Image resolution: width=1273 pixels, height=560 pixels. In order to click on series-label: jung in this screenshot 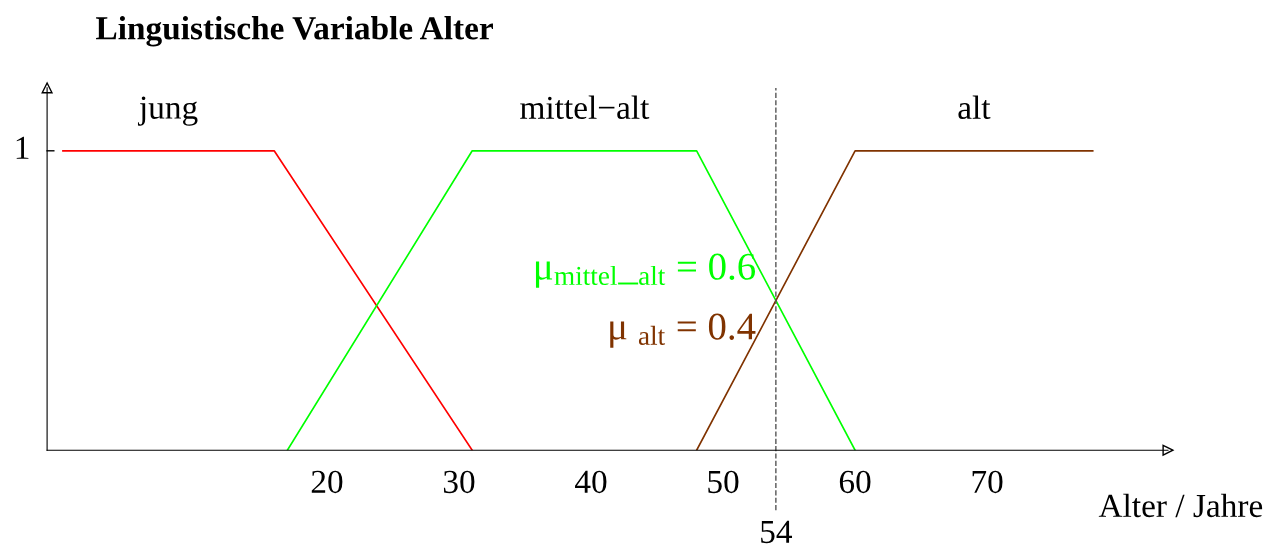, I will do `click(167, 111)`.